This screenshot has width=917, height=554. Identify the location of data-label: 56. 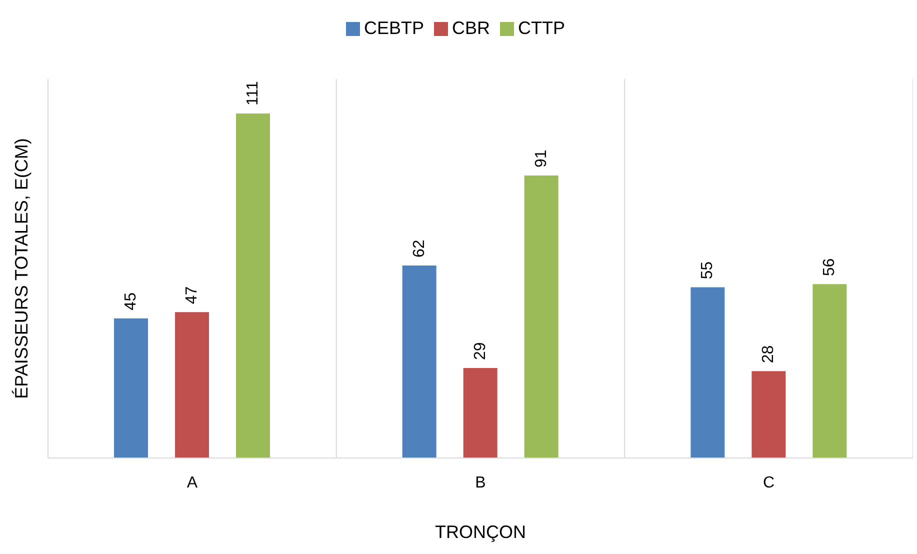
(829, 267).